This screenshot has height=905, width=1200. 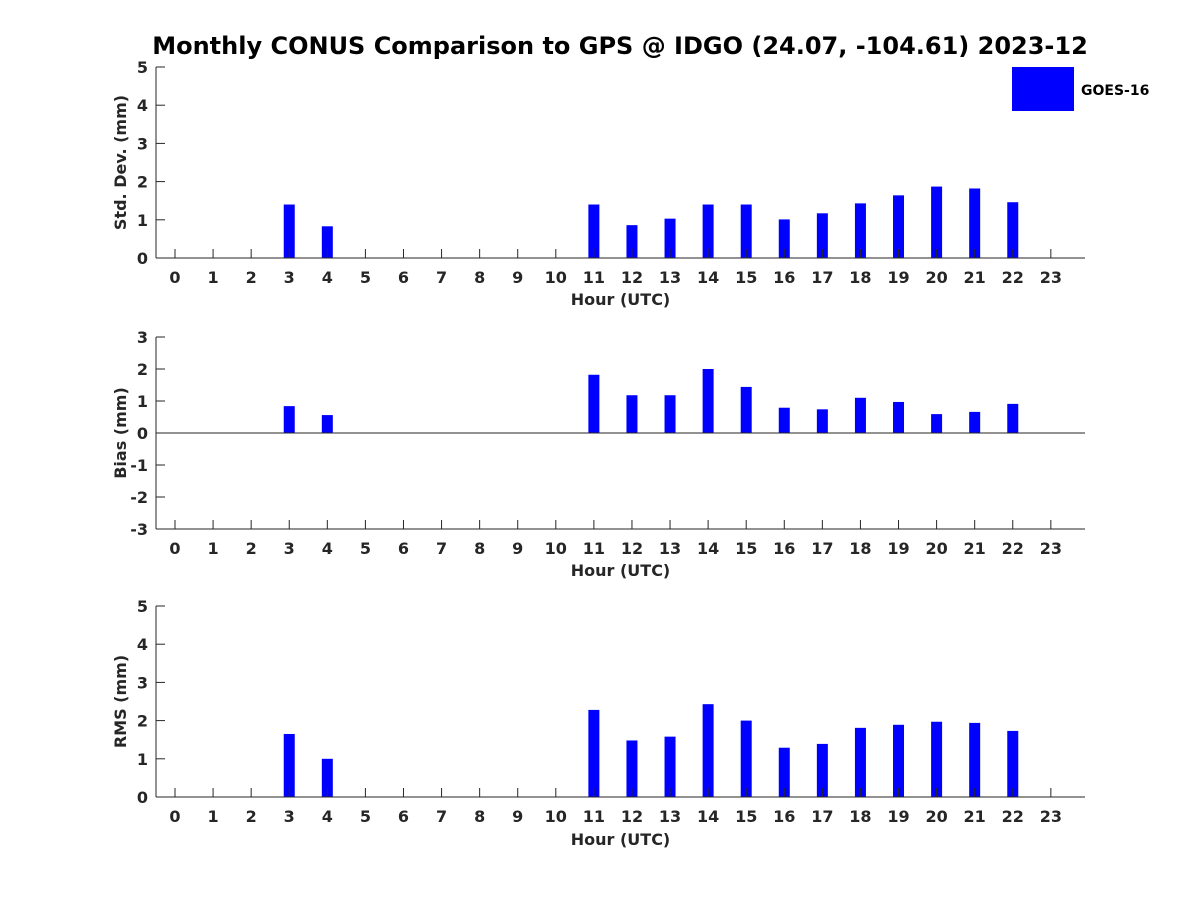 I want to click on y-tick-label-panel2-3: 3, so click(x=142, y=337).